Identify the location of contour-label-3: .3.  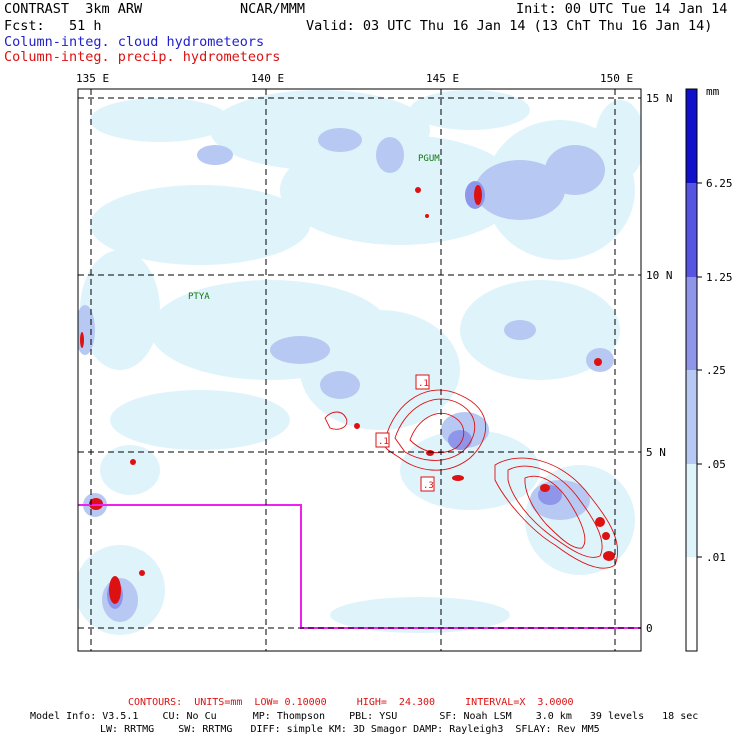
(427, 484).